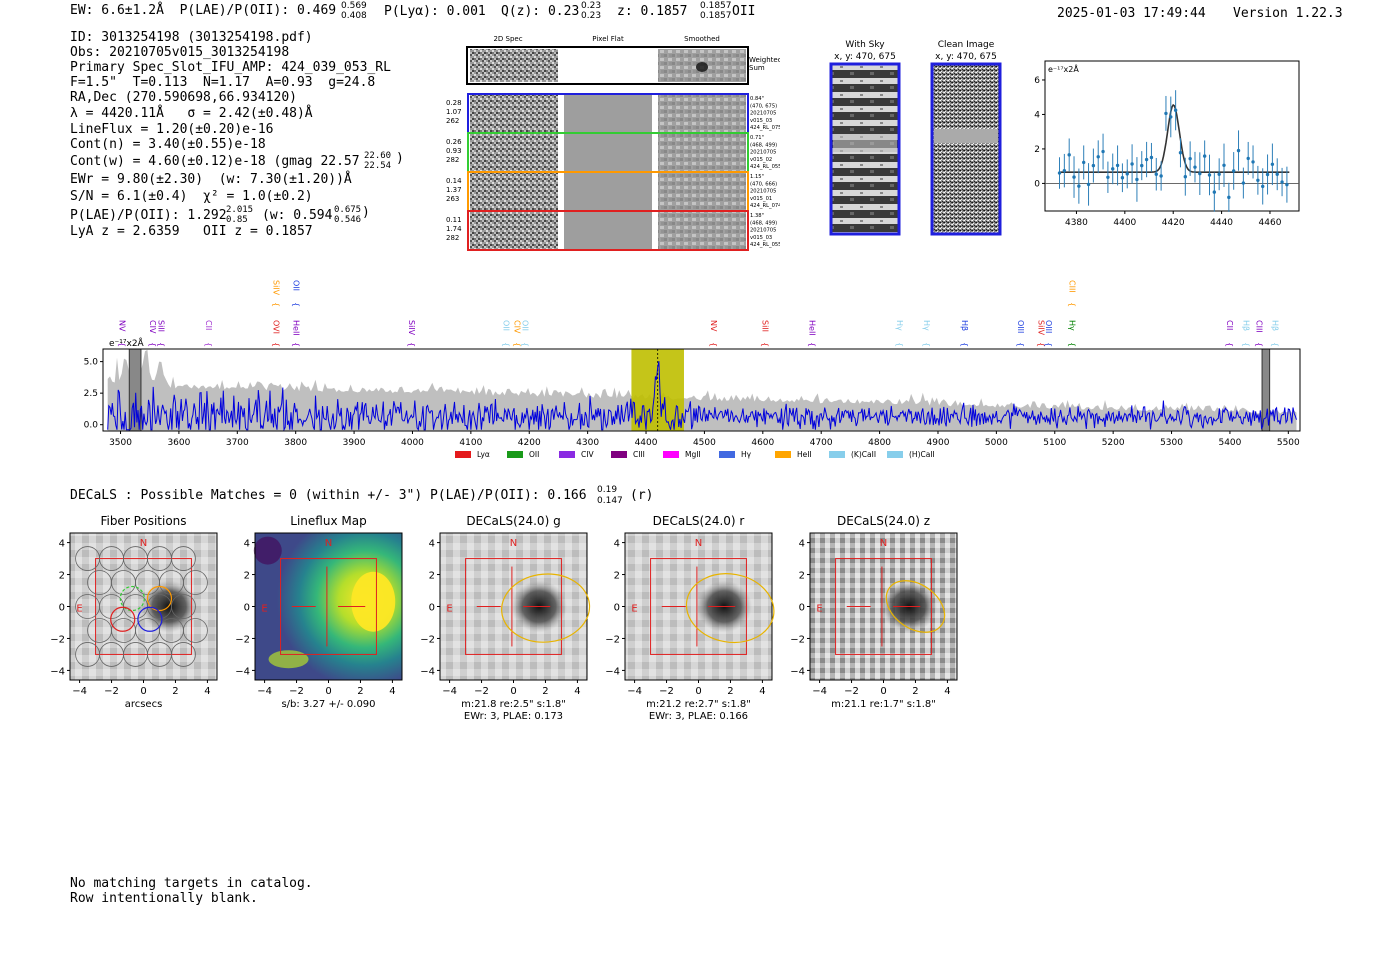  I want to click on spectrum-xtick-label: 4700, so click(821, 443).